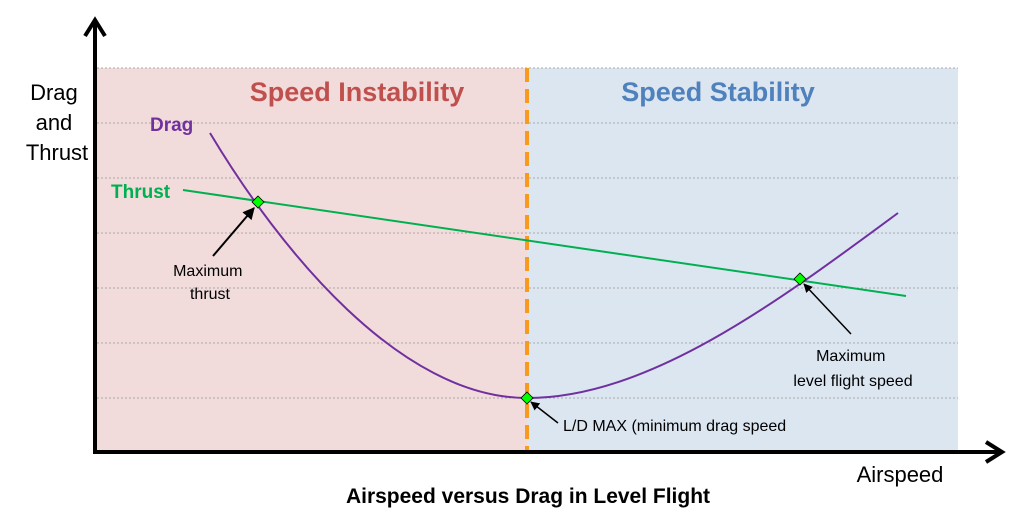 The height and width of the screenshot is (531, 1024). I want to click on y-axis-arrow-icon, so click(95, 27).